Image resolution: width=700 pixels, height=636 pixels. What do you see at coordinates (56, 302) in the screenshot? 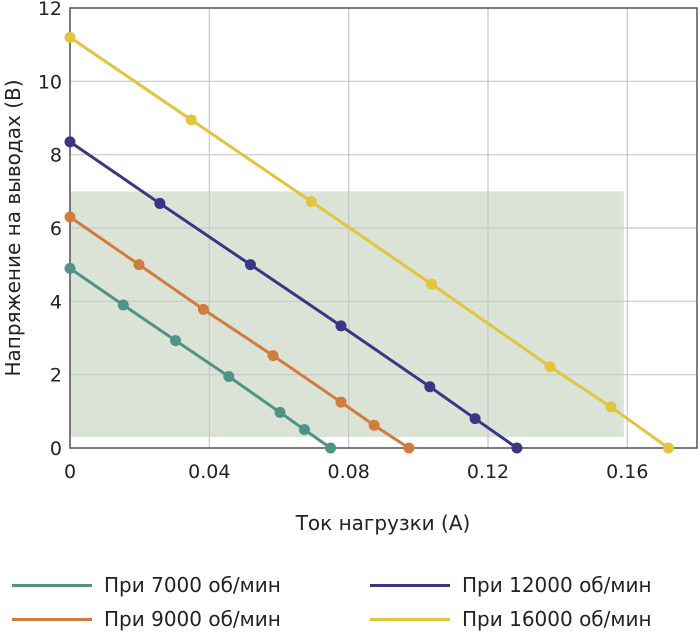
I see `y-tick-label: 4` at bounding box center [56, 302].